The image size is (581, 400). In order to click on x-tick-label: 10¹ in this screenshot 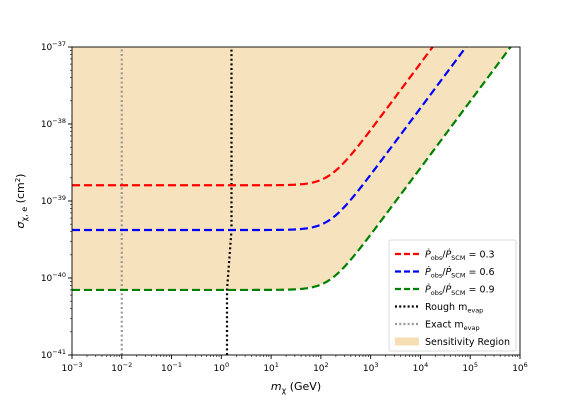, I will do `click(271, 367)`.